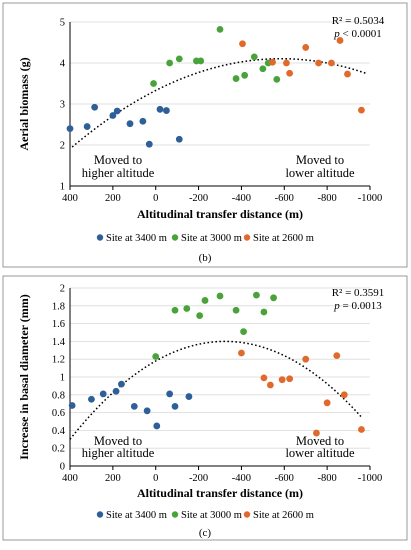 The image size is (411, 550). I want to click on p-symbol: p, so click(336, 306).